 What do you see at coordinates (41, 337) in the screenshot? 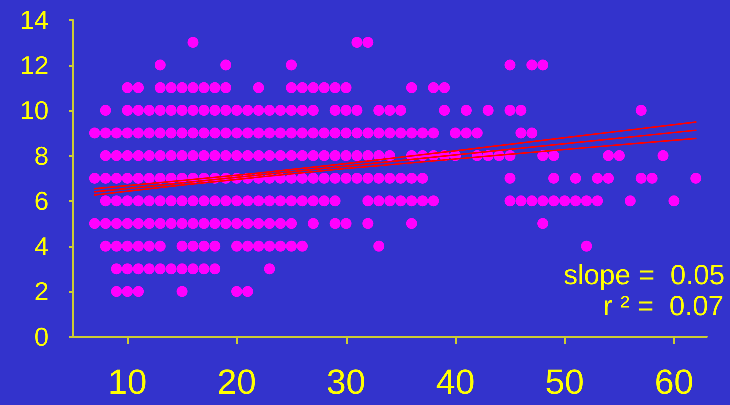
I see `y-tick-label: 0` at bounding box center [41, 337].